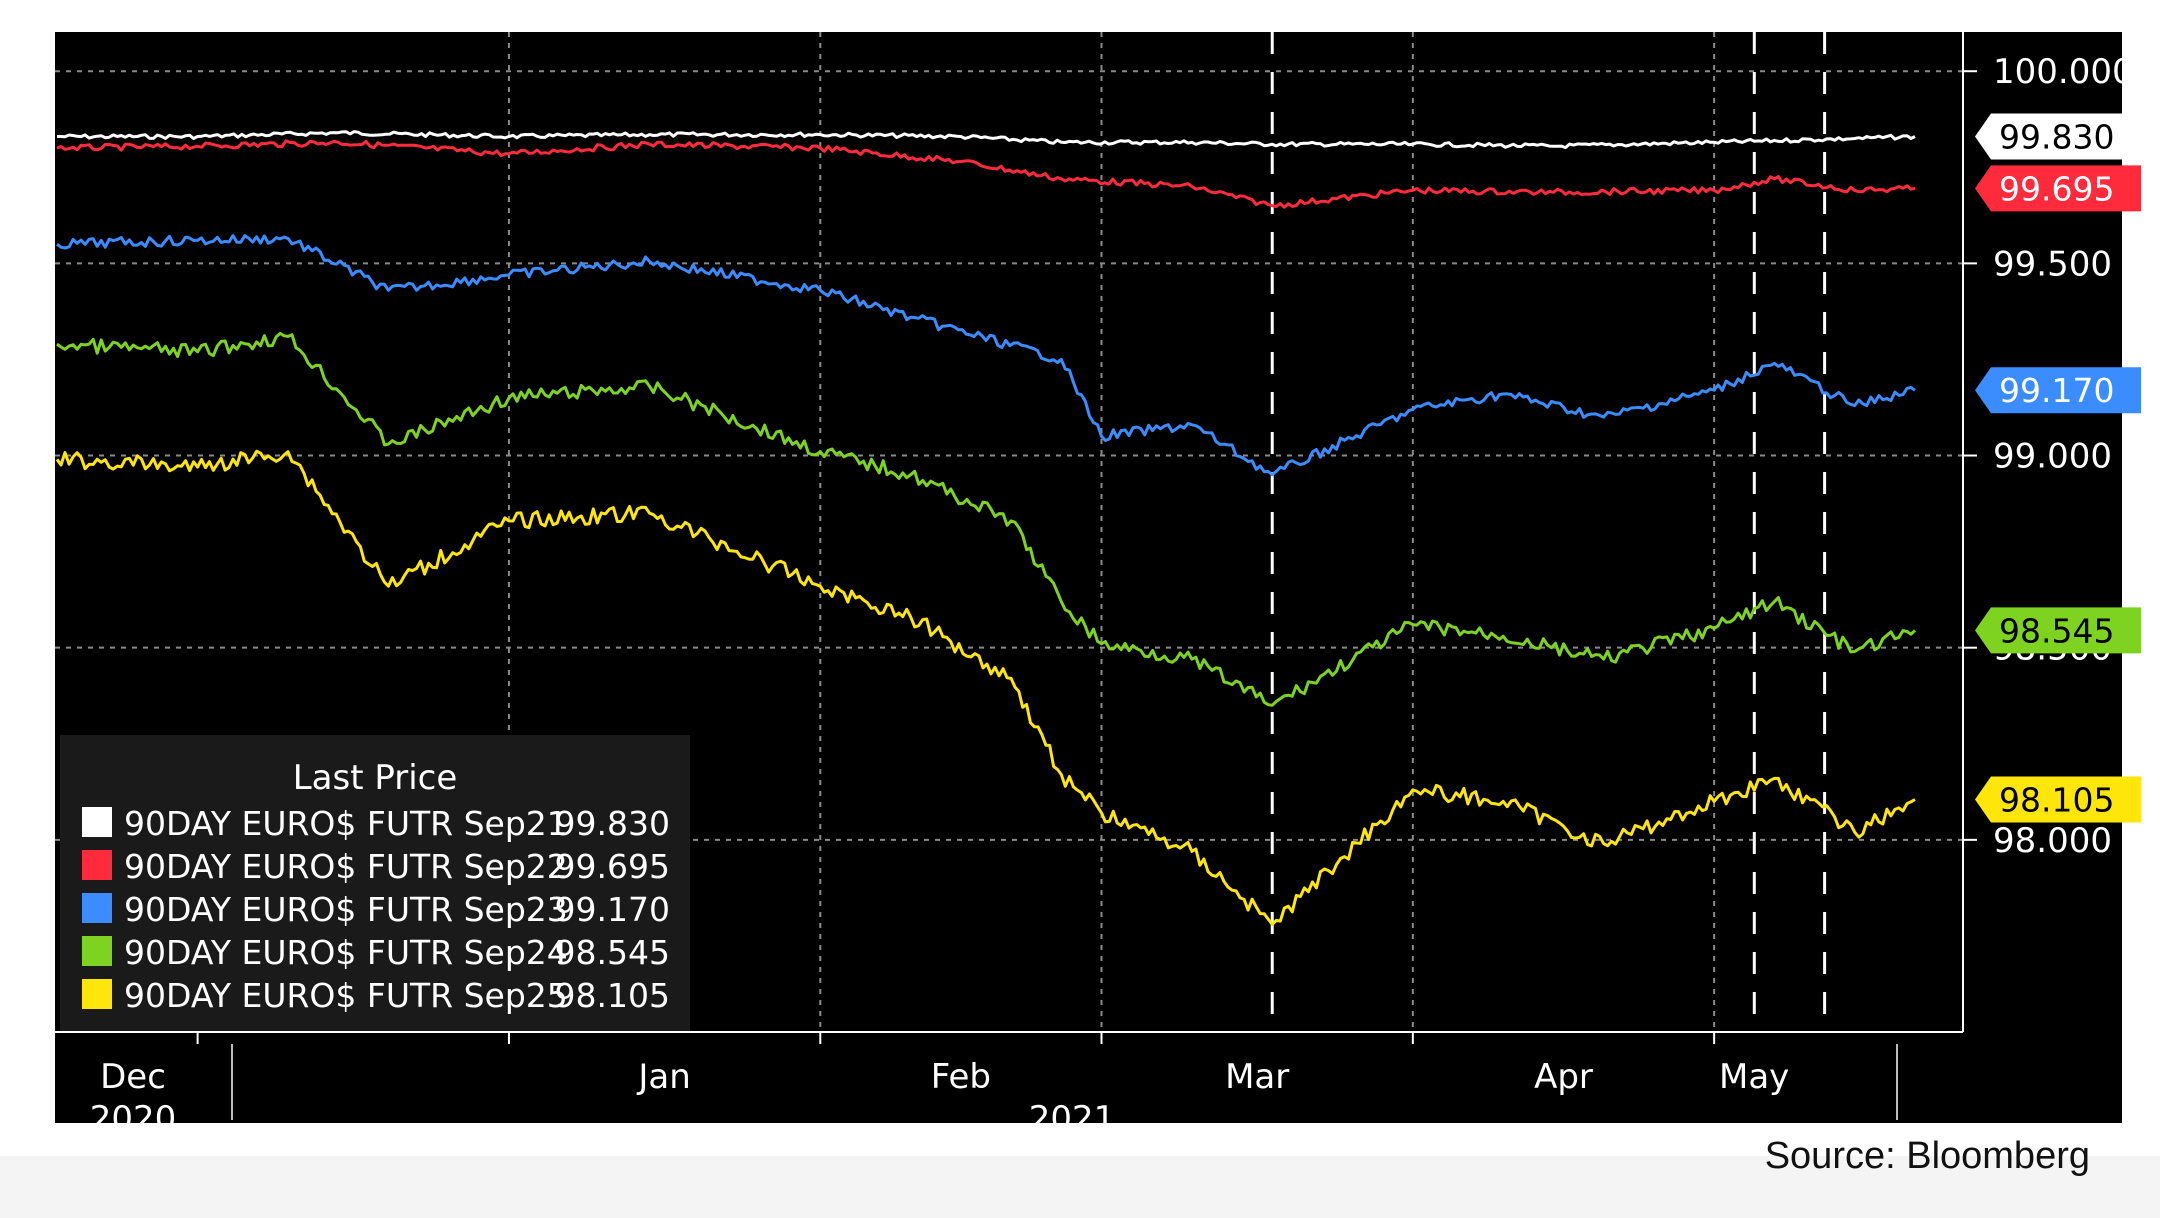 Image resolution: width=2160 pixels, height=1218 pixels. What do you see at coordinates (1080, 1187) in the screenshot?
I see `footer-band` at bounding box center [1080, 1187].